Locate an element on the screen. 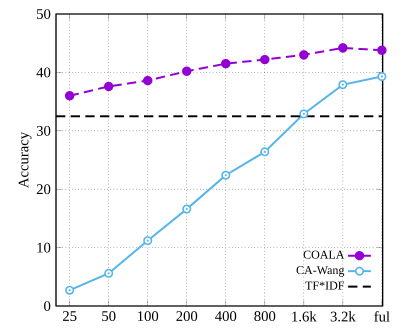  y-tick-label: 0 is located at coordinates (47, 306).